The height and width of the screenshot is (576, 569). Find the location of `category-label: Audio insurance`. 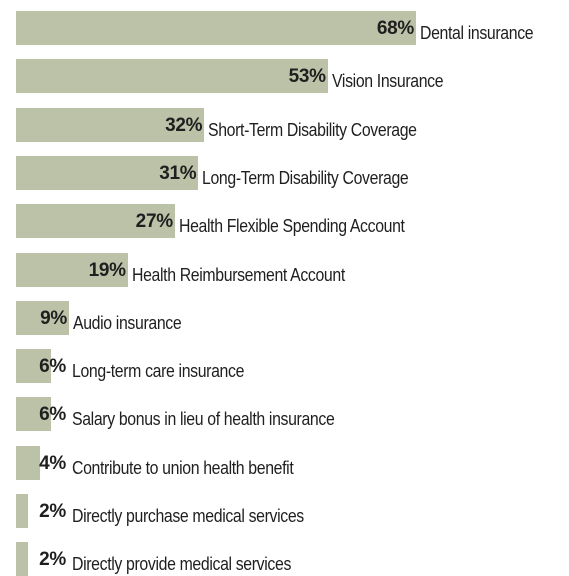

category-label: Audio insurance is located at coordinates (127, 322).